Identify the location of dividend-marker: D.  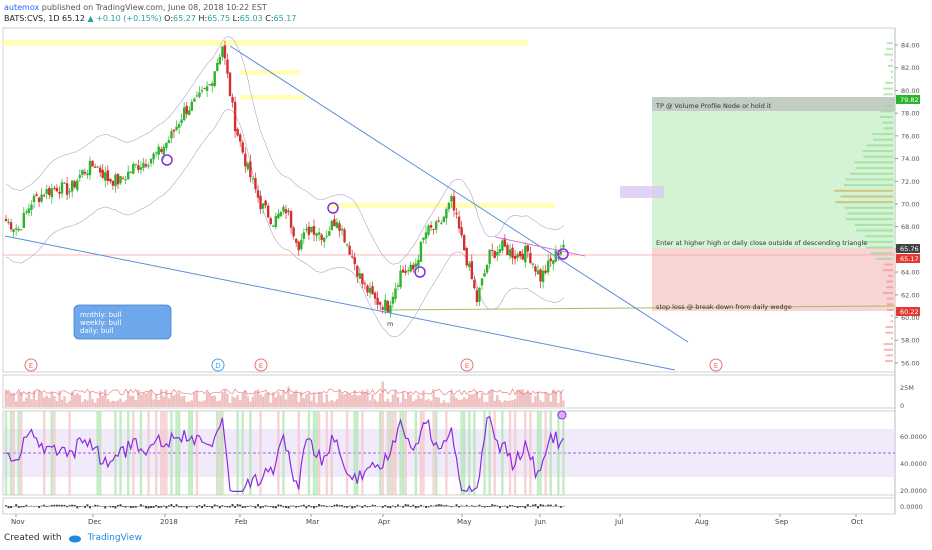
(218, 365).